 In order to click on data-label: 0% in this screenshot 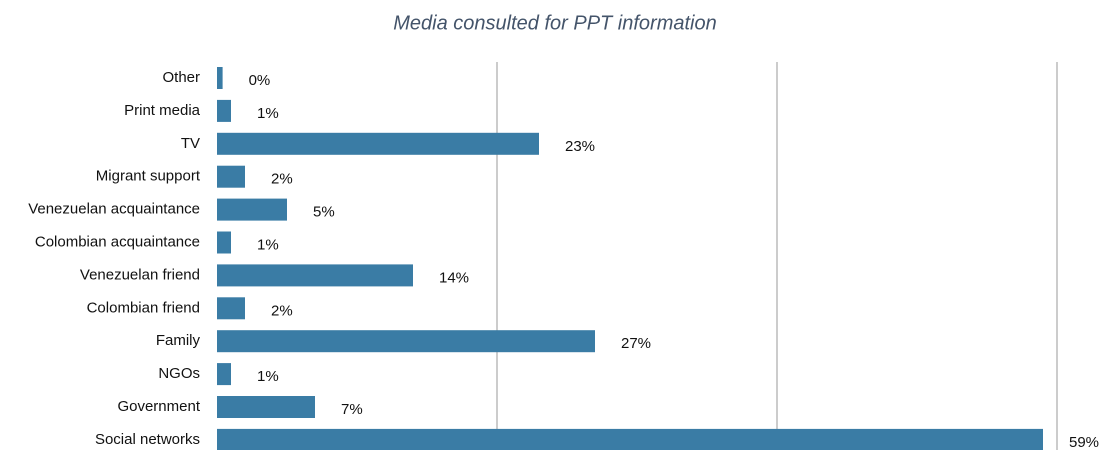, I will do `click(260, 80)`.